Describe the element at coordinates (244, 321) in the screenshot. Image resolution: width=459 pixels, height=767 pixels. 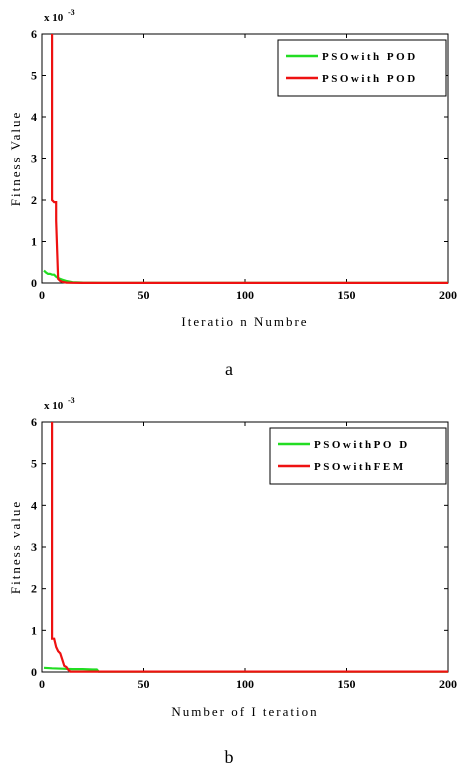
I see `x-axis-label: Iteratio n Numbre` at that location.